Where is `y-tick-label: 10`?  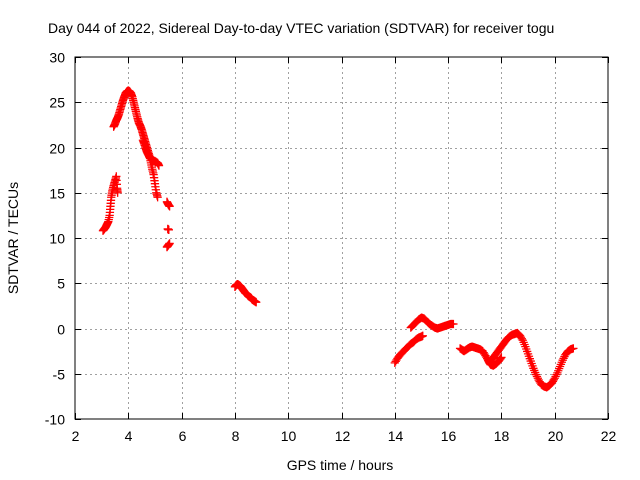
y-tick-label: 10 is located at coordinates (57, 239).